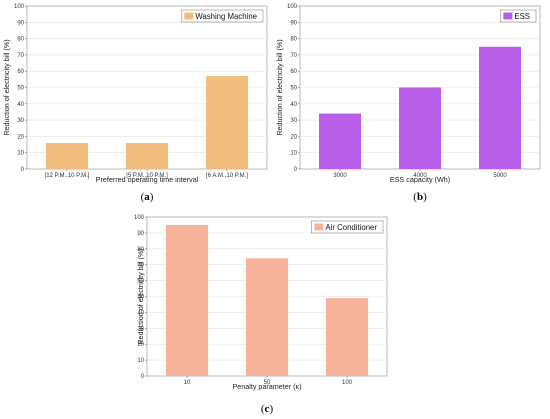  I want to click on legend: Washing Machine, so click(222, 16).